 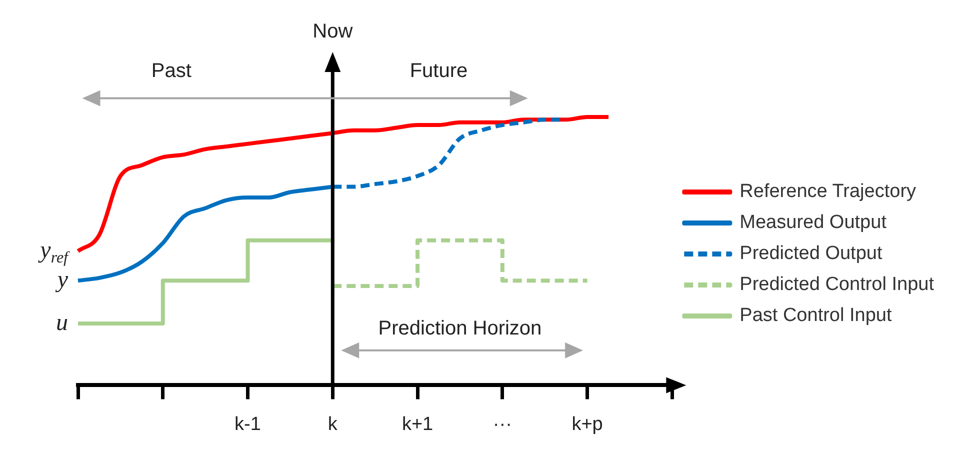 What do you see at coordinates (418, 424) in the screenshot?
I see `x-tick-label: k+1` at bounding box center [418, 424].